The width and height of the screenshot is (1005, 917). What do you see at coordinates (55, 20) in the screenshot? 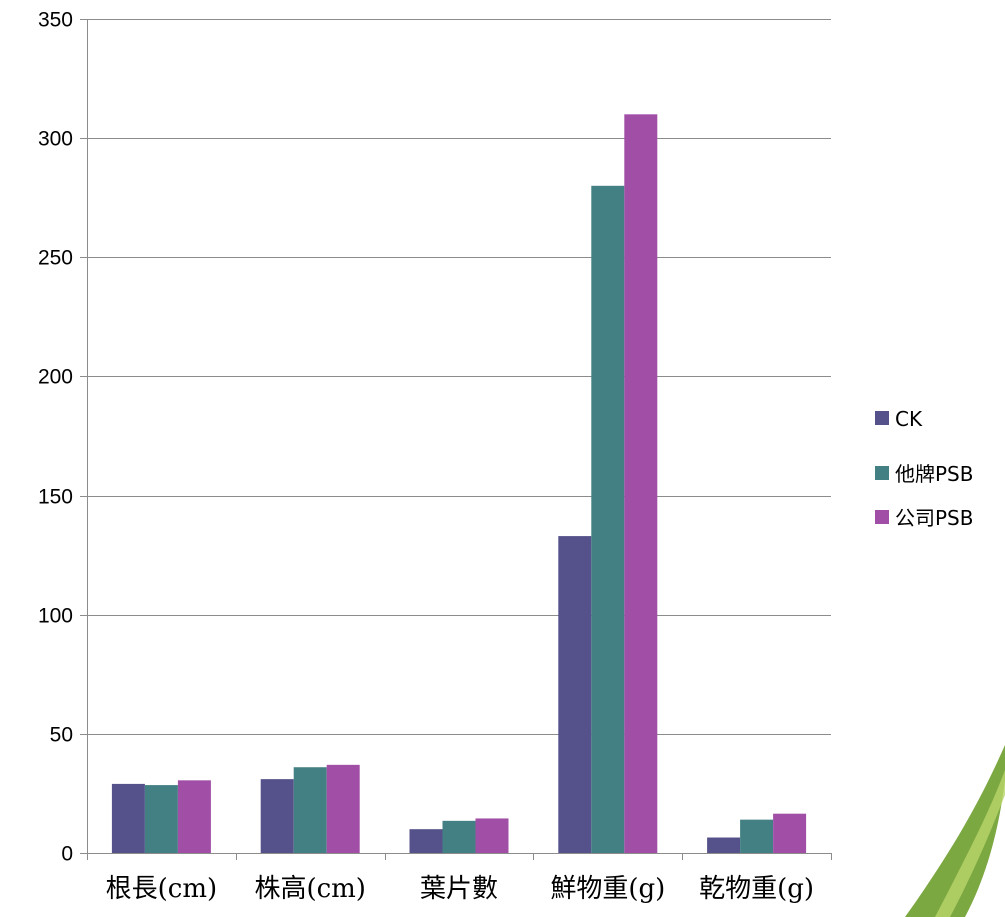
I see `y-tick-label: 350` at bounding box center [55, 20].